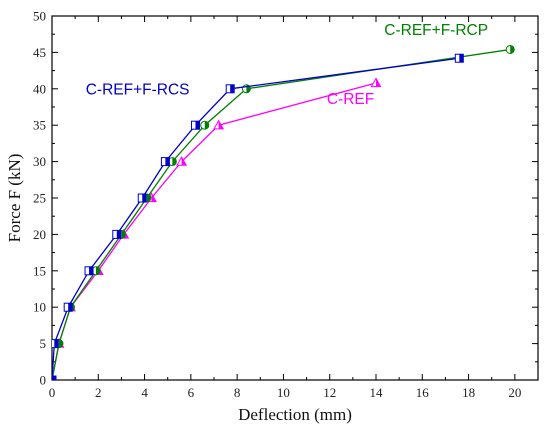  What do you see at coordinates (39, 52) in the screenshot?
I see `y-tick-label: 45` at bounding box center [39, 52].